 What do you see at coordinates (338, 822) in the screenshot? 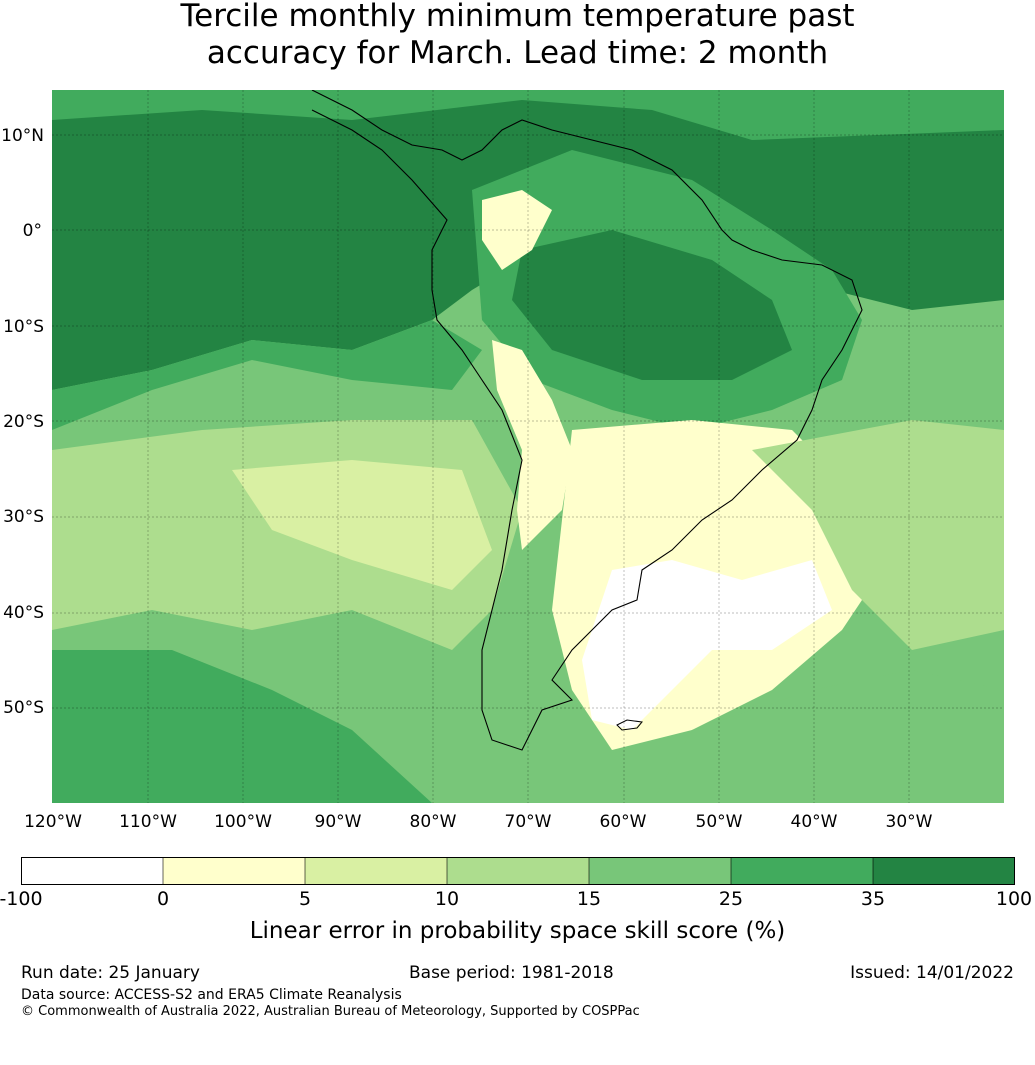
I see `lon-label: 90°W` at bounding box center [338, 822].